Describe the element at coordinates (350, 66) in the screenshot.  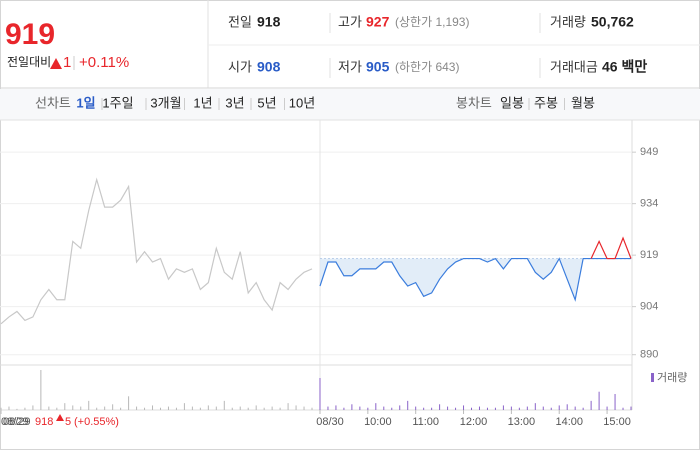
I see `stat-label: 저가` at that location.